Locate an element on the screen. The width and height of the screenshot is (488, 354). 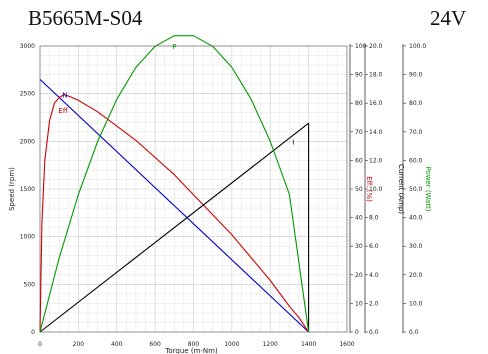
speed-tick-label: 3000 is located at coordinates (27, 46).